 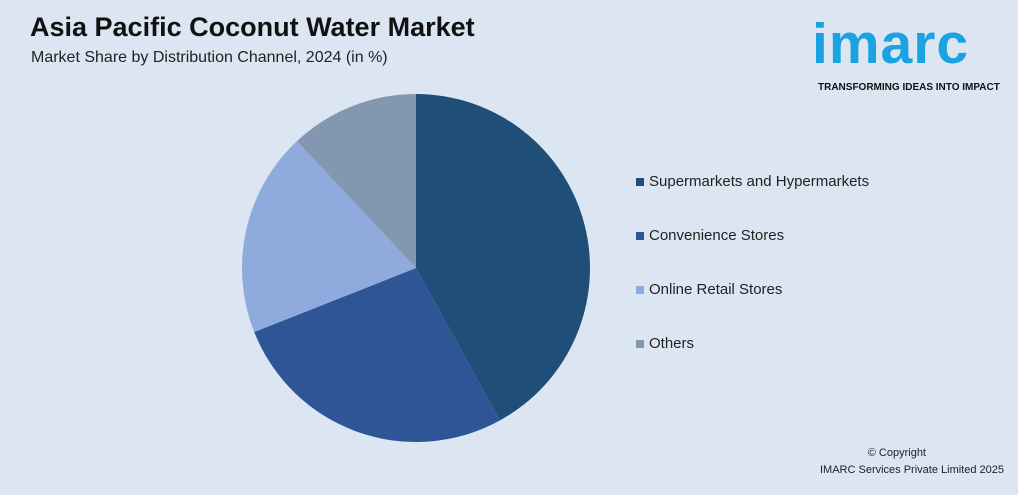 What do you see at coordinates (896, 453) in the screenshot?
I see `copyright-line: © Copyright` at bounding box center [896, 453].